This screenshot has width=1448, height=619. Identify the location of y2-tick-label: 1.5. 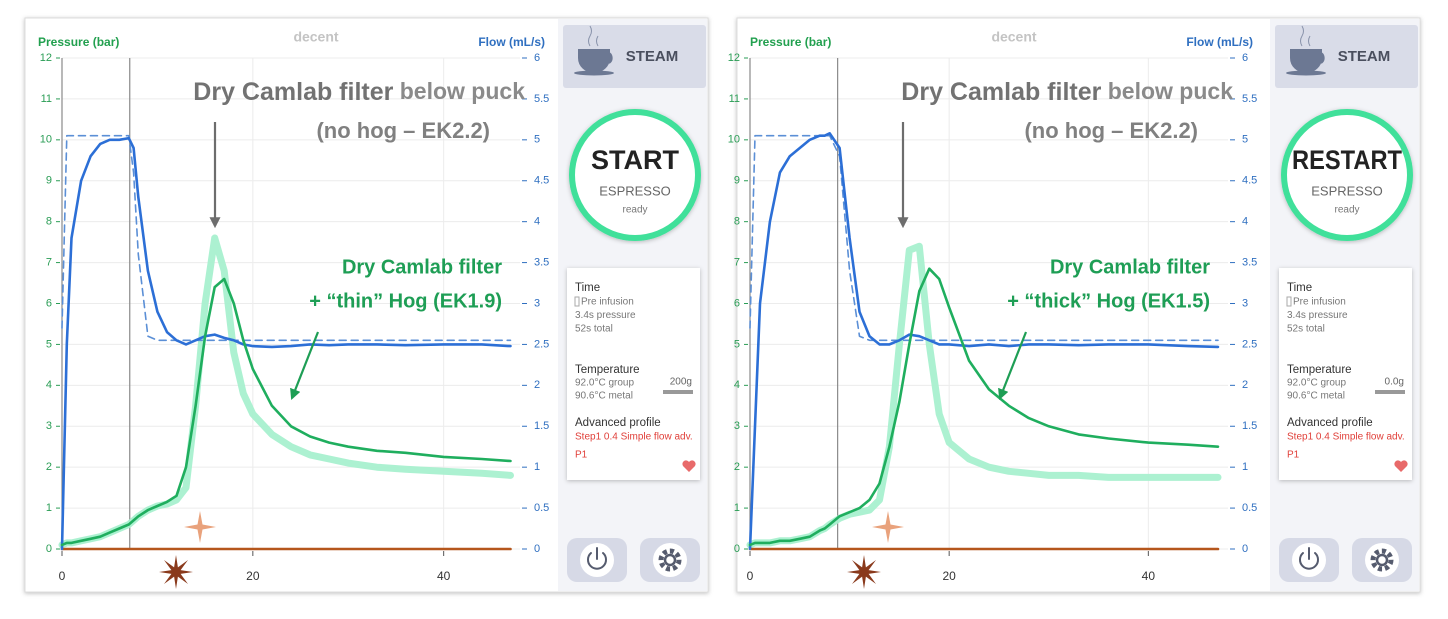
(1249, 426).